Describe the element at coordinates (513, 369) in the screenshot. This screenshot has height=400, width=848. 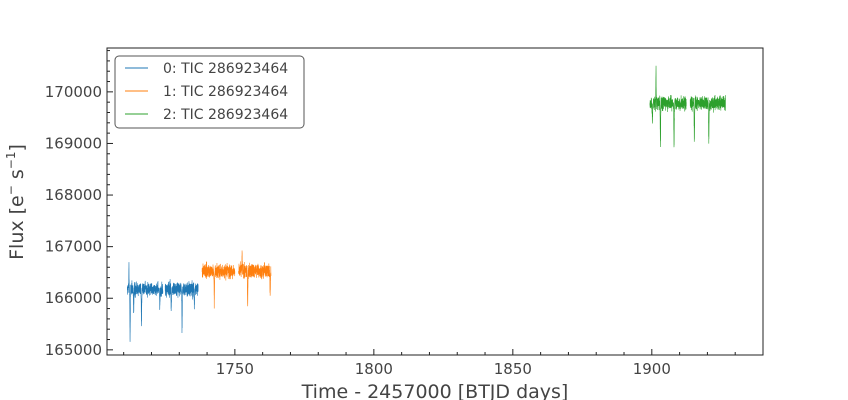
I see `x-tick-label: 1850` at that location.